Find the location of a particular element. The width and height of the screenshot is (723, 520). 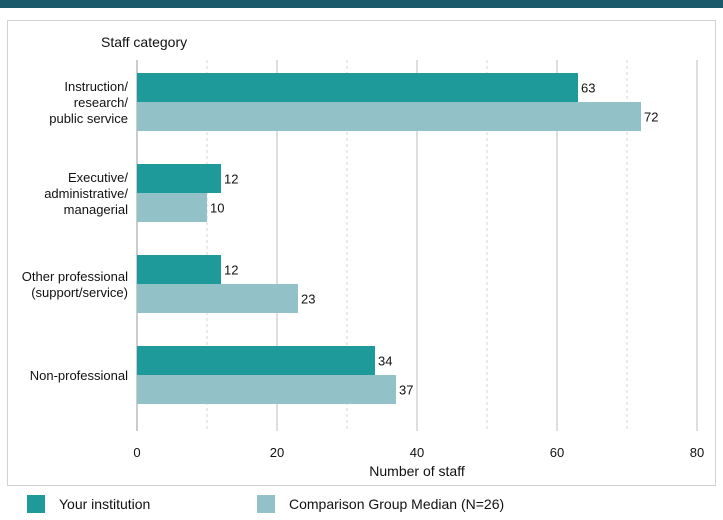

x-tick-label: 0 is located at coordinates (136, 452).